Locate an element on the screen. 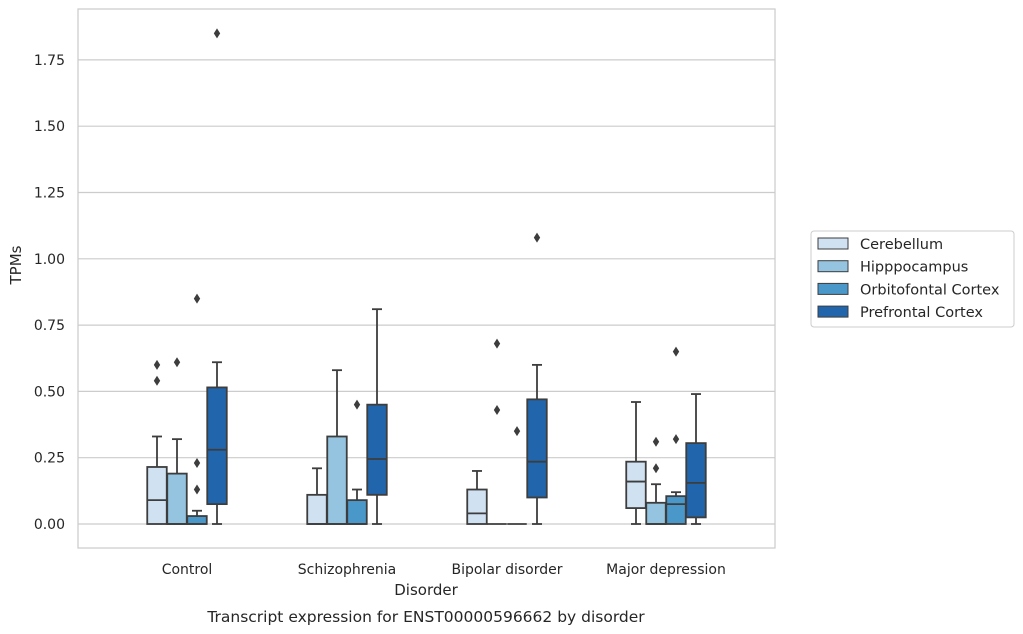 The image size is (1023, 634). x-tick-label: Control is located at coordinates (187, 570).